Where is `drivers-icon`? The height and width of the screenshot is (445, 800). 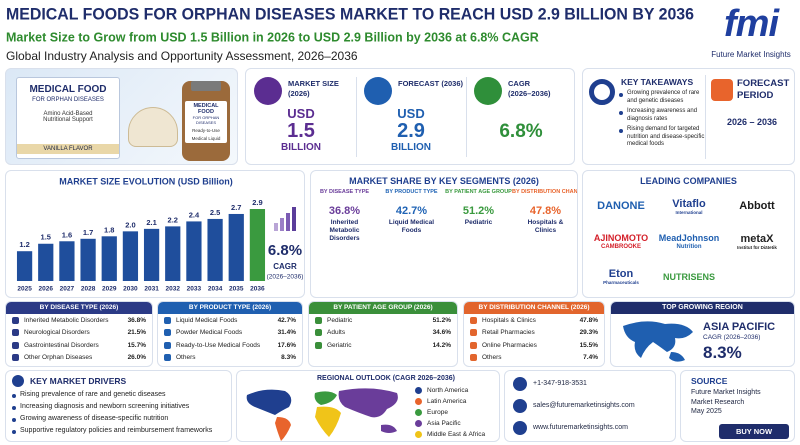 drivers-icon is located at coordinates (18, 381).